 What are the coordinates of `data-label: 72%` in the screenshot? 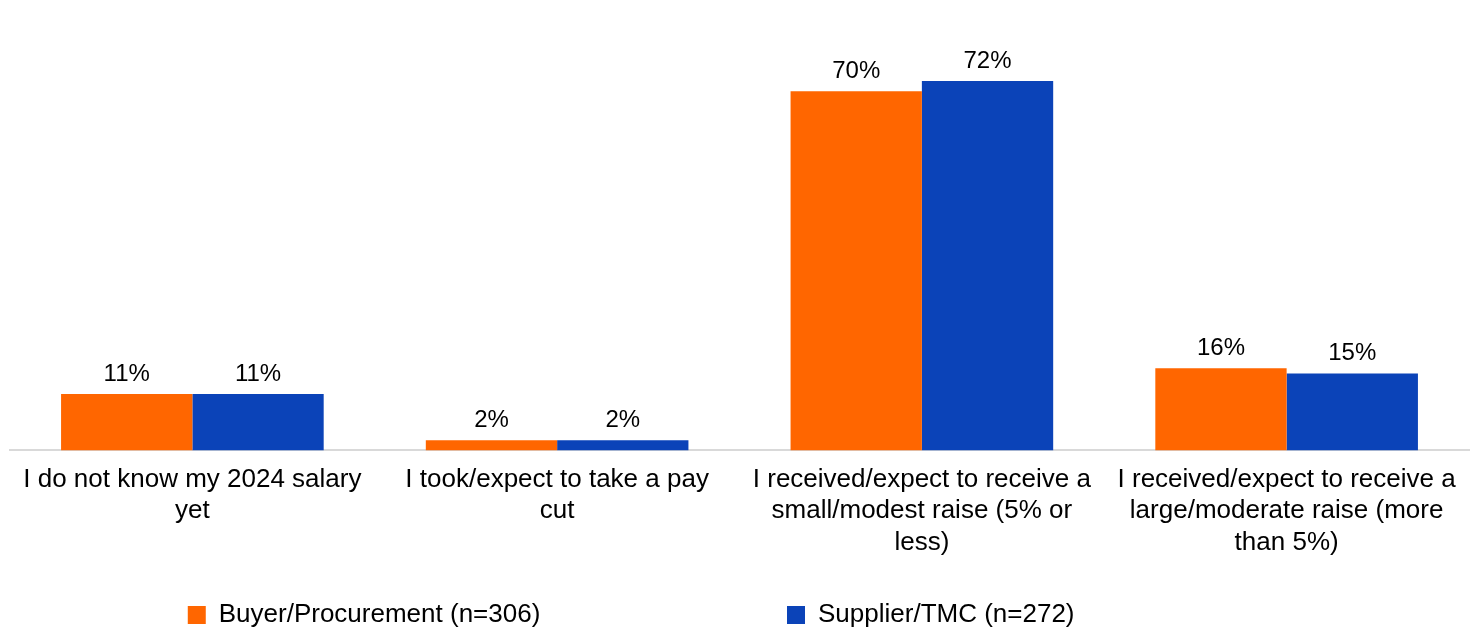 It's located at (987, 59).